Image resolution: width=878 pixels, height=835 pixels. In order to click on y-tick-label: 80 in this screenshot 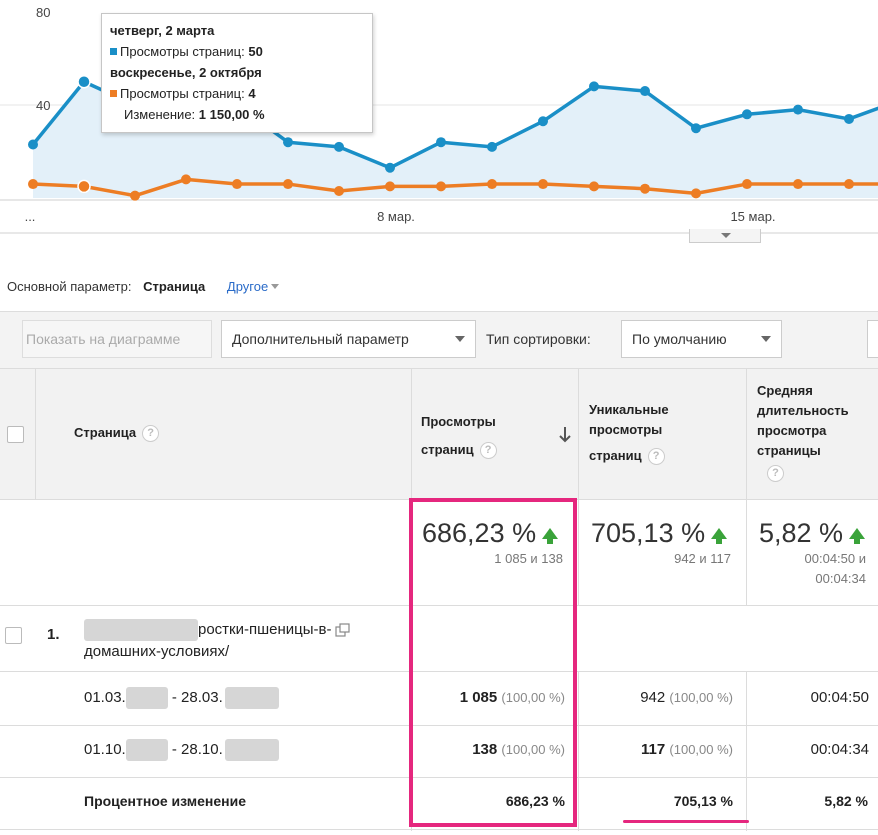, I will do `click(43, 12)`.